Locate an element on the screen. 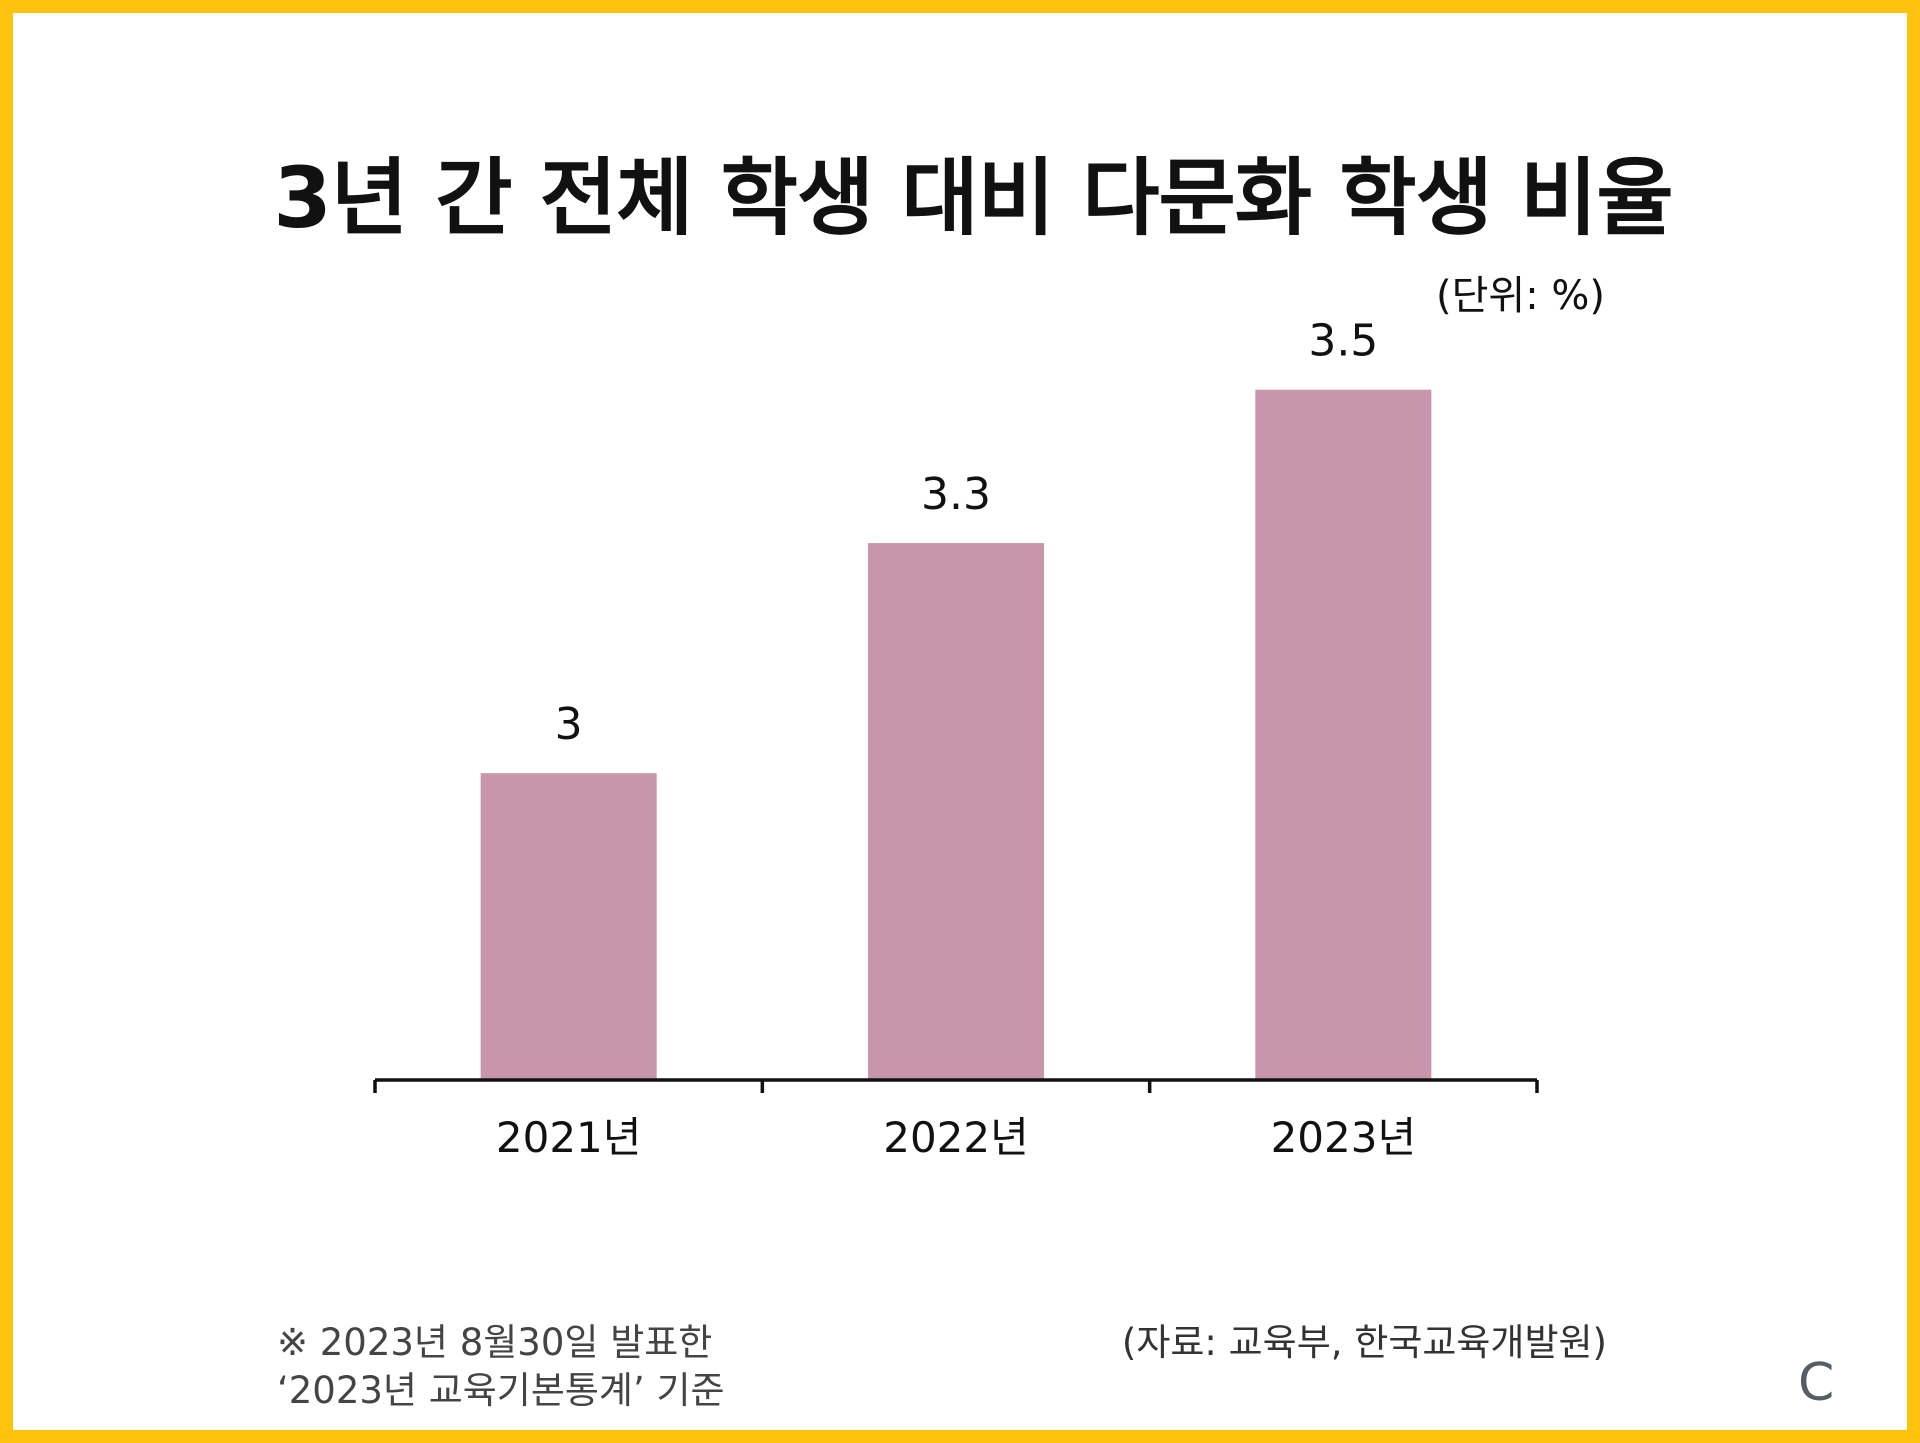 The width and height of the screenshot is (1920, 1443). x-tick-label-3: 2023년 is located at coordinates (1344, 1137).